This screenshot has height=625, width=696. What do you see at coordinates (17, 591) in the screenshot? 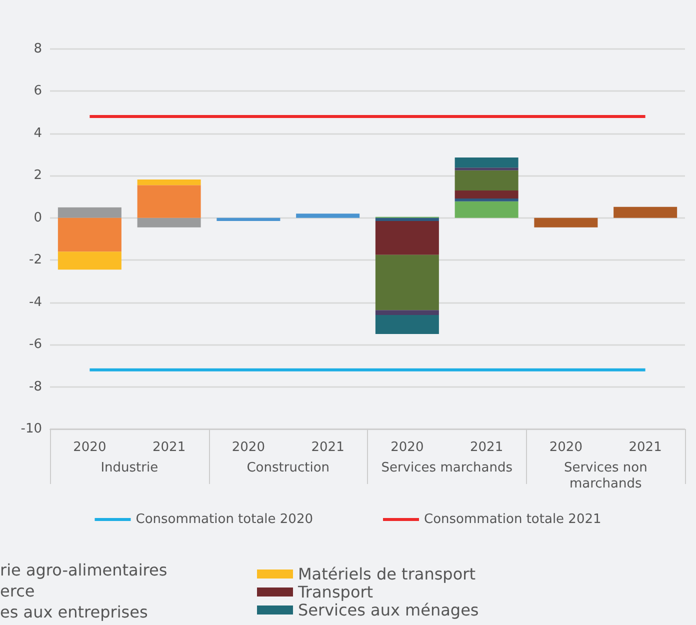
I see `text: erce` at bounding box center [17, 591].